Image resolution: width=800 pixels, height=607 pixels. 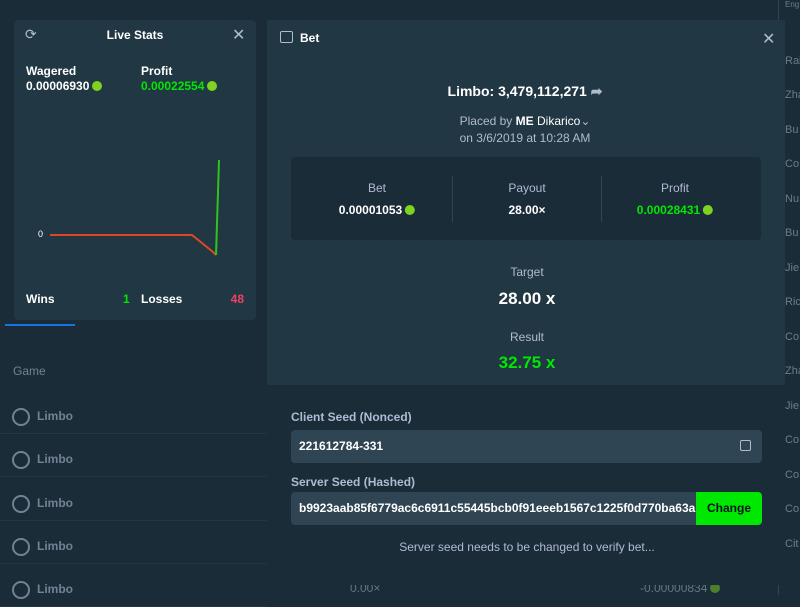 What do you see at coordinates (526, 446) in the screenshot?
I see `client-seed-input: 221612784-331` at bounding box center [526, 446].